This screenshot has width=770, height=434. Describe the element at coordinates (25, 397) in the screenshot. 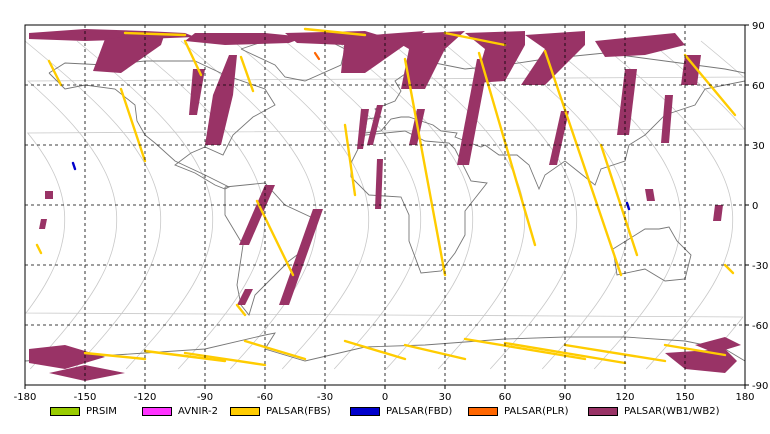

I see `lon-tick-label: -180` at that location.